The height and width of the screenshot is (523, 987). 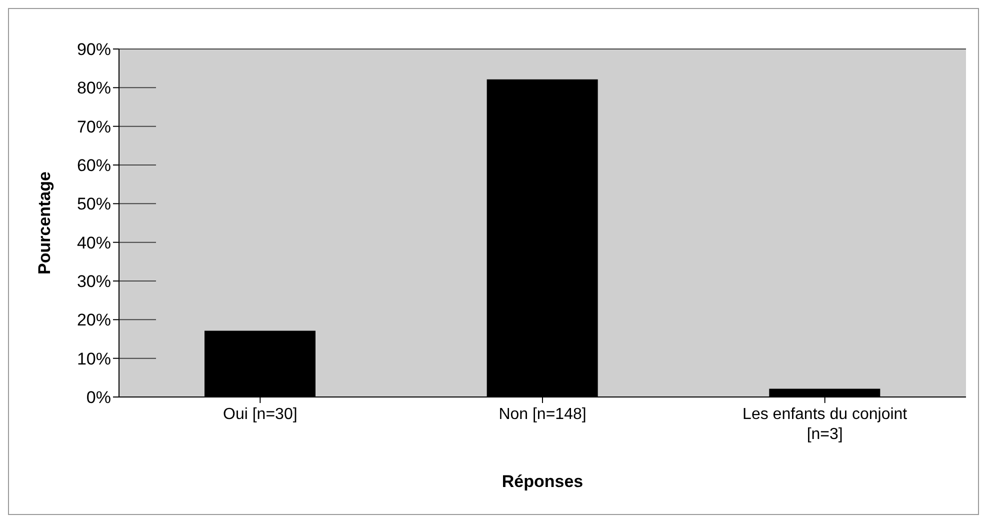 What do you see at coordinates (542, 414) in the screenshot?
I see `x-tick-label: Non [n=148]` at bounding box center [542, 414].